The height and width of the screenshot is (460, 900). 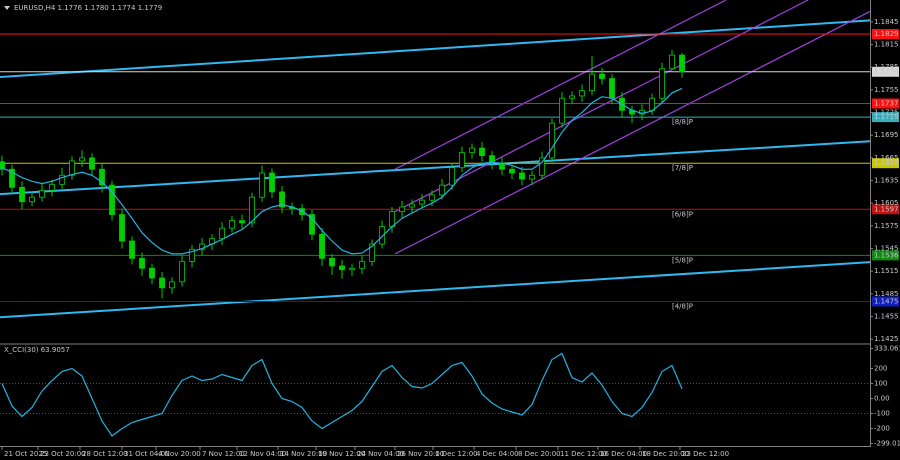 What do you see at coordinates (886, 271) in the screenshot?
I see `y-tick-label: 1.1515` at bounding box center [886, 271].